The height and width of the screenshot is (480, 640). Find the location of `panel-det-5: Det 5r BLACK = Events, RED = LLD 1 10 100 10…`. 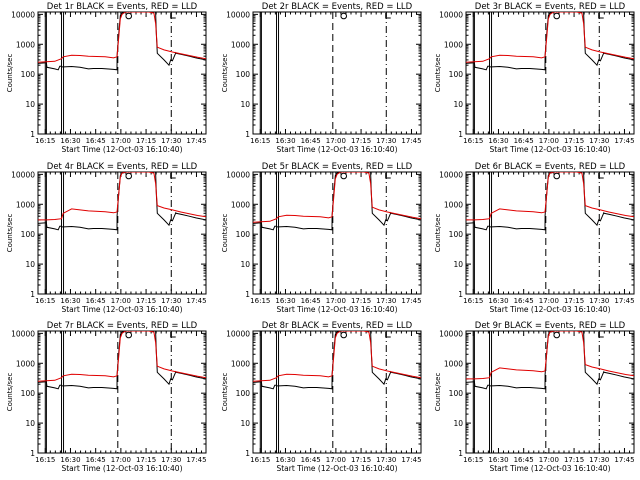

panel-det-5: Det 5r BLACK = Events, RED = LLD 1 10 100 10… is located at coordinates (321, 238).